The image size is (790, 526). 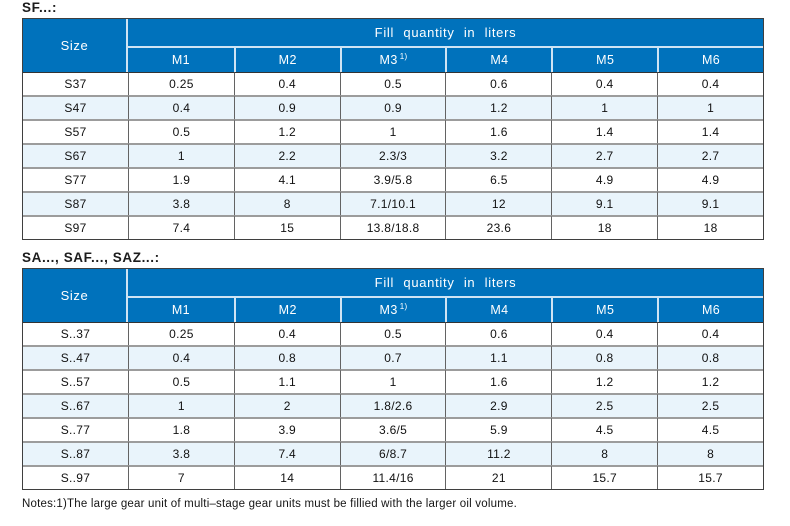 I want to click on value-cell: 3.8, so click(x=181, y=453).